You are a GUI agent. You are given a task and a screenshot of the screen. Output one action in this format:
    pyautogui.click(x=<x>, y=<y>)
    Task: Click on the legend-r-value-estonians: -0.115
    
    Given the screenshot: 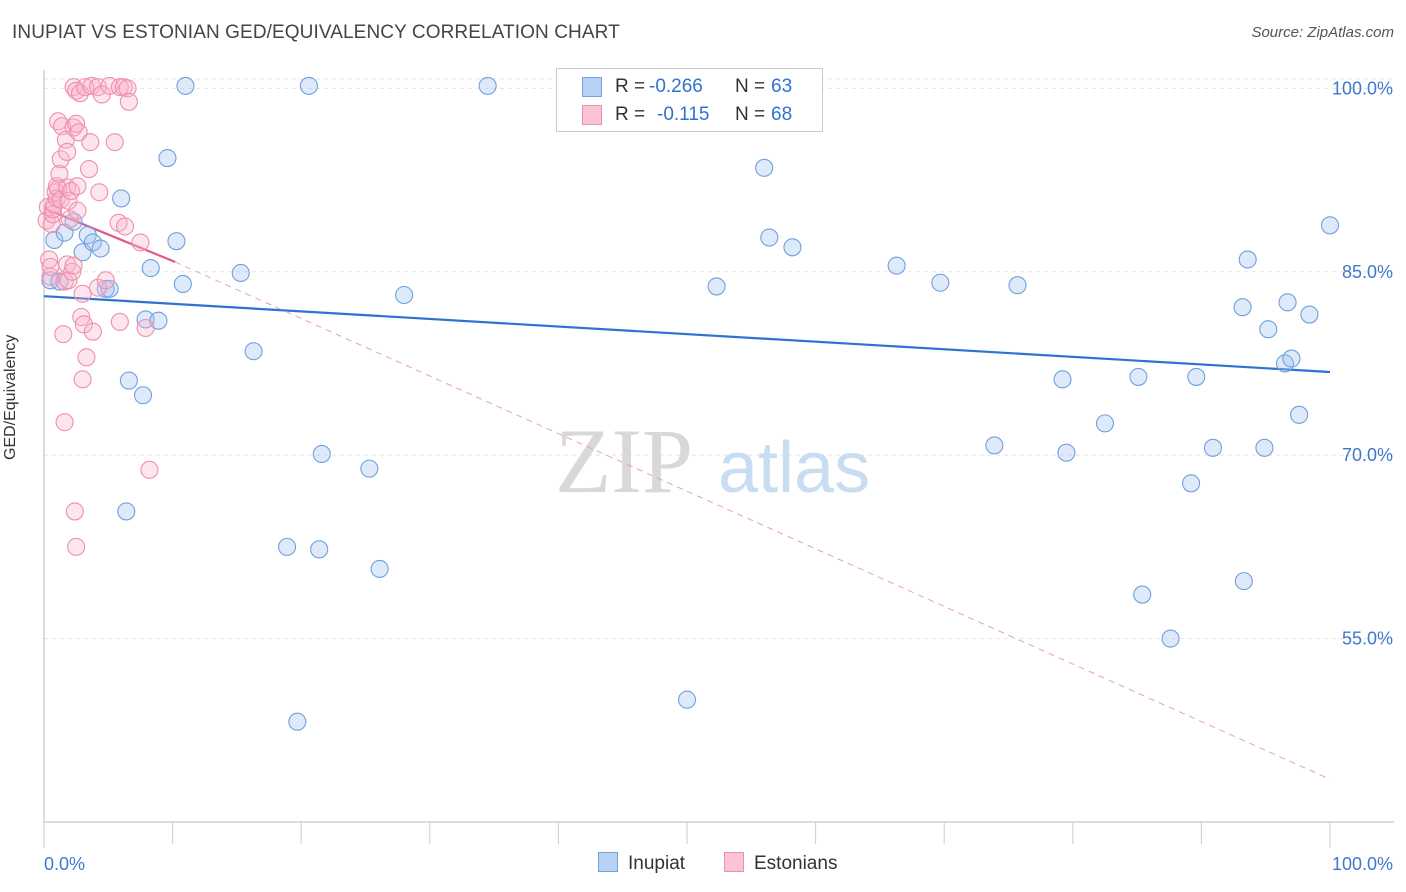 What is the action you would take?
    pyautogui.click(x=683, y=114)
    